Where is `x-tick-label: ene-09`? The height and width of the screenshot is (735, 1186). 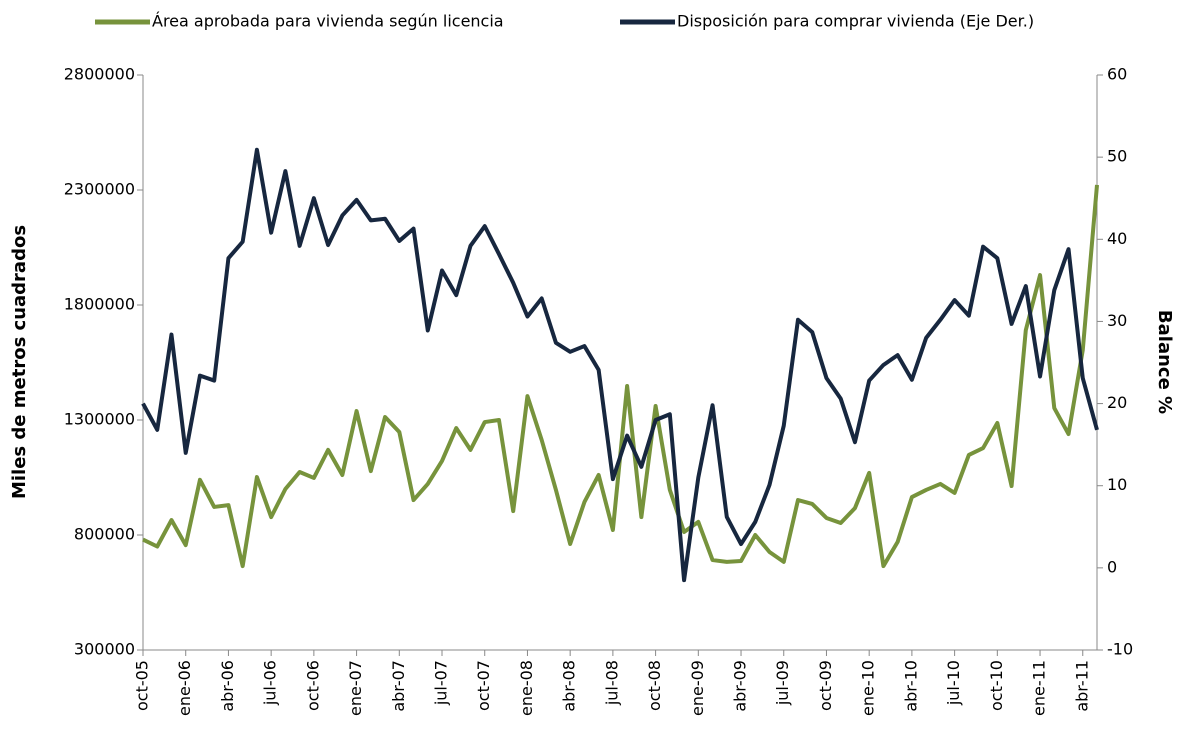
x-tick-label: ene-09 is located at coordinates (697, 688).